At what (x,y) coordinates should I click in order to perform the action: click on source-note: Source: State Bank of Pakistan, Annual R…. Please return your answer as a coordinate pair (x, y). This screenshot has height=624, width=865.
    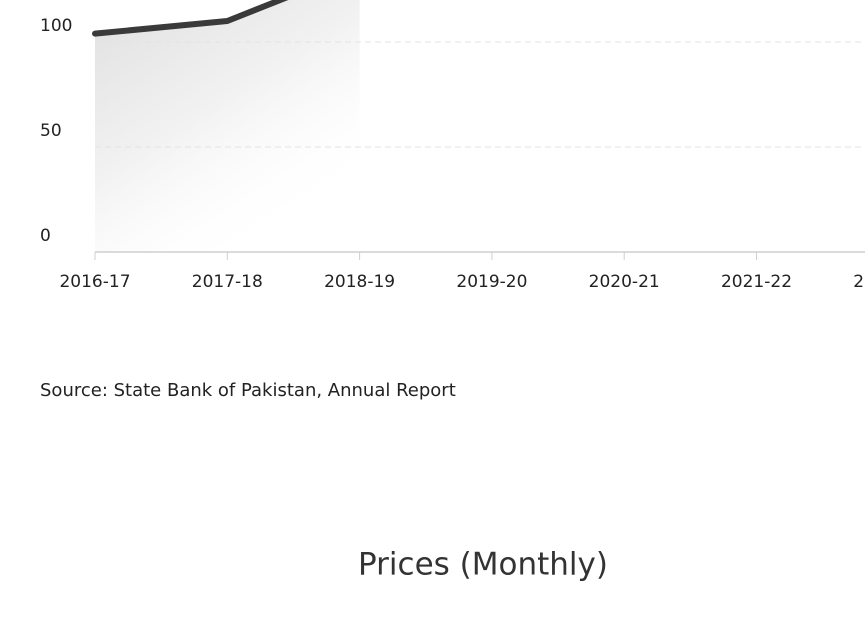
    Looking at the image, I should click on (248, 390).